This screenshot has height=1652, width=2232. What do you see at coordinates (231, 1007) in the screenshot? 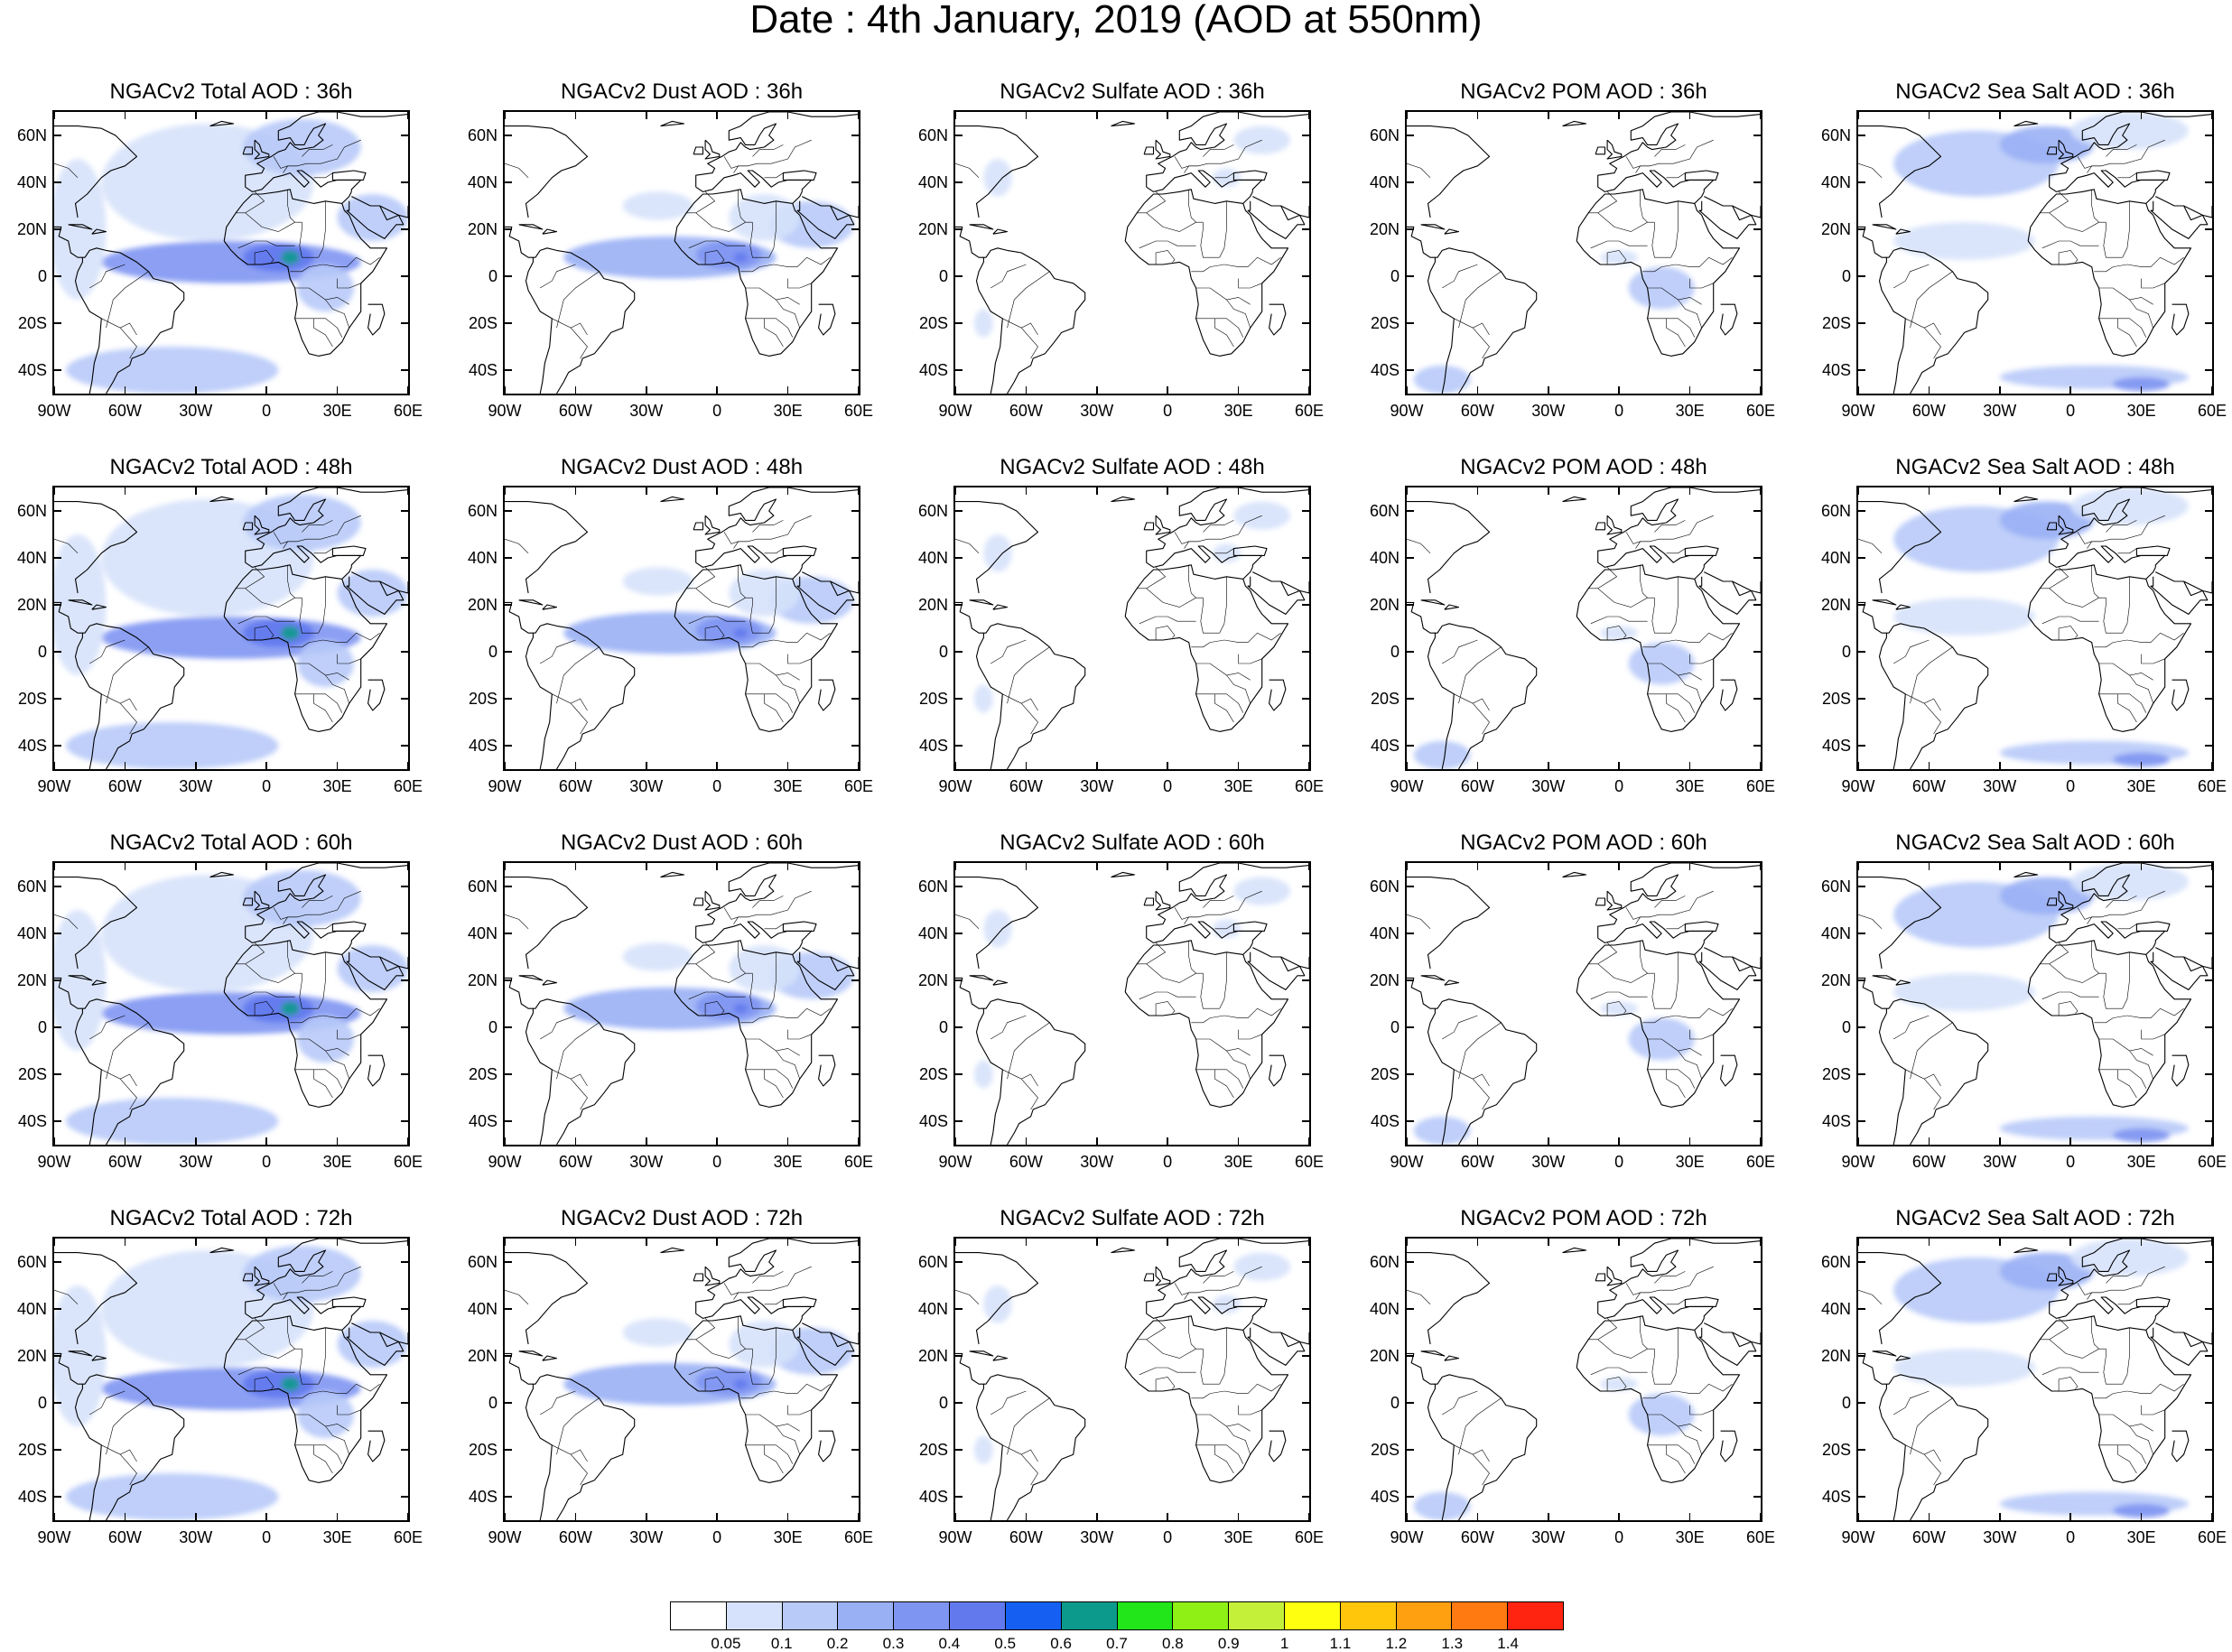
I see `aod-field` at bounding box center [231, 1007].